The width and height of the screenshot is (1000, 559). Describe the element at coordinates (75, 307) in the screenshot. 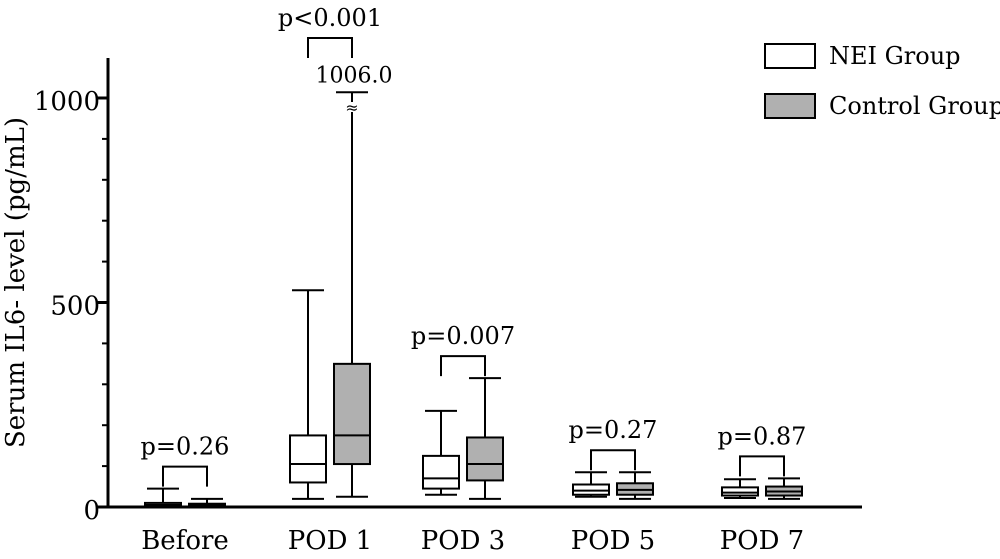

I see `y-tick-label: 500` at that location.